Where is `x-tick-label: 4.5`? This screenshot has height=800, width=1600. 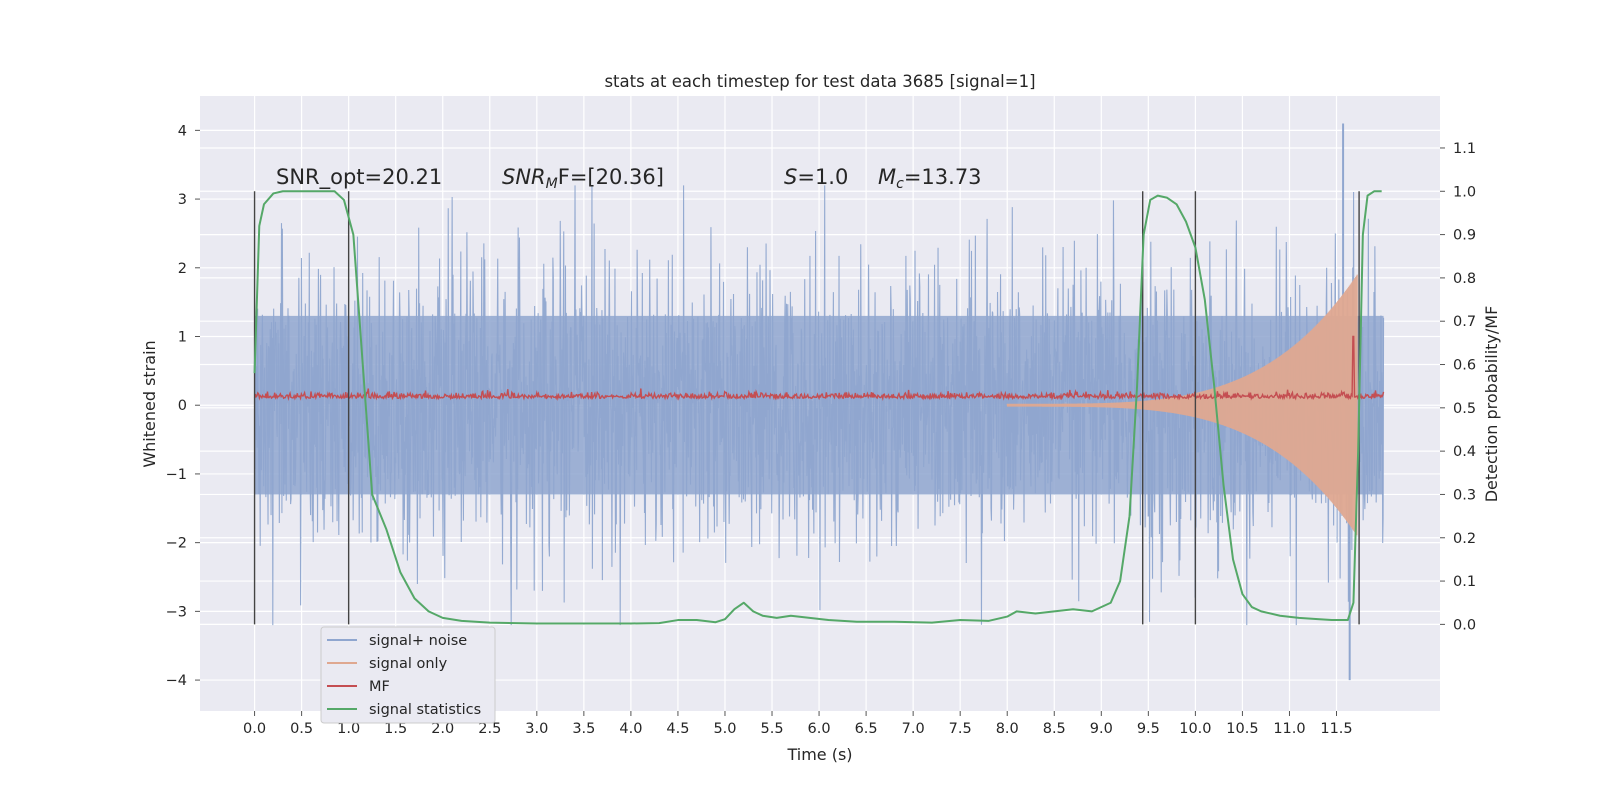
x-tick-label: 4.5 is located at coordinates (677, 729).